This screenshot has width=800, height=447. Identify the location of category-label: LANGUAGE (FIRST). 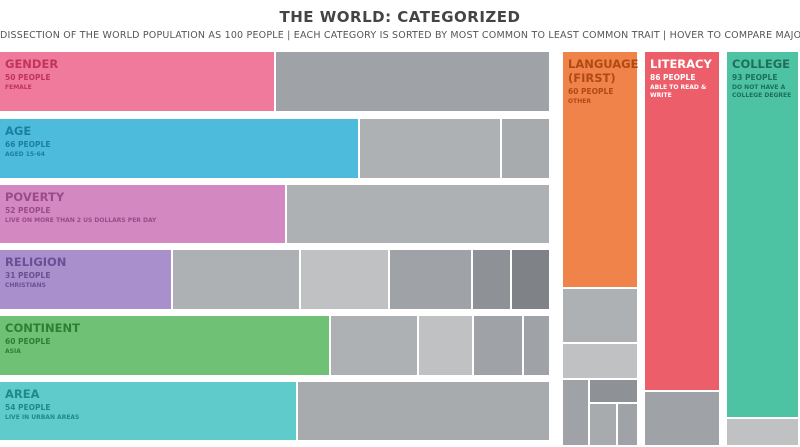
(603, 71).